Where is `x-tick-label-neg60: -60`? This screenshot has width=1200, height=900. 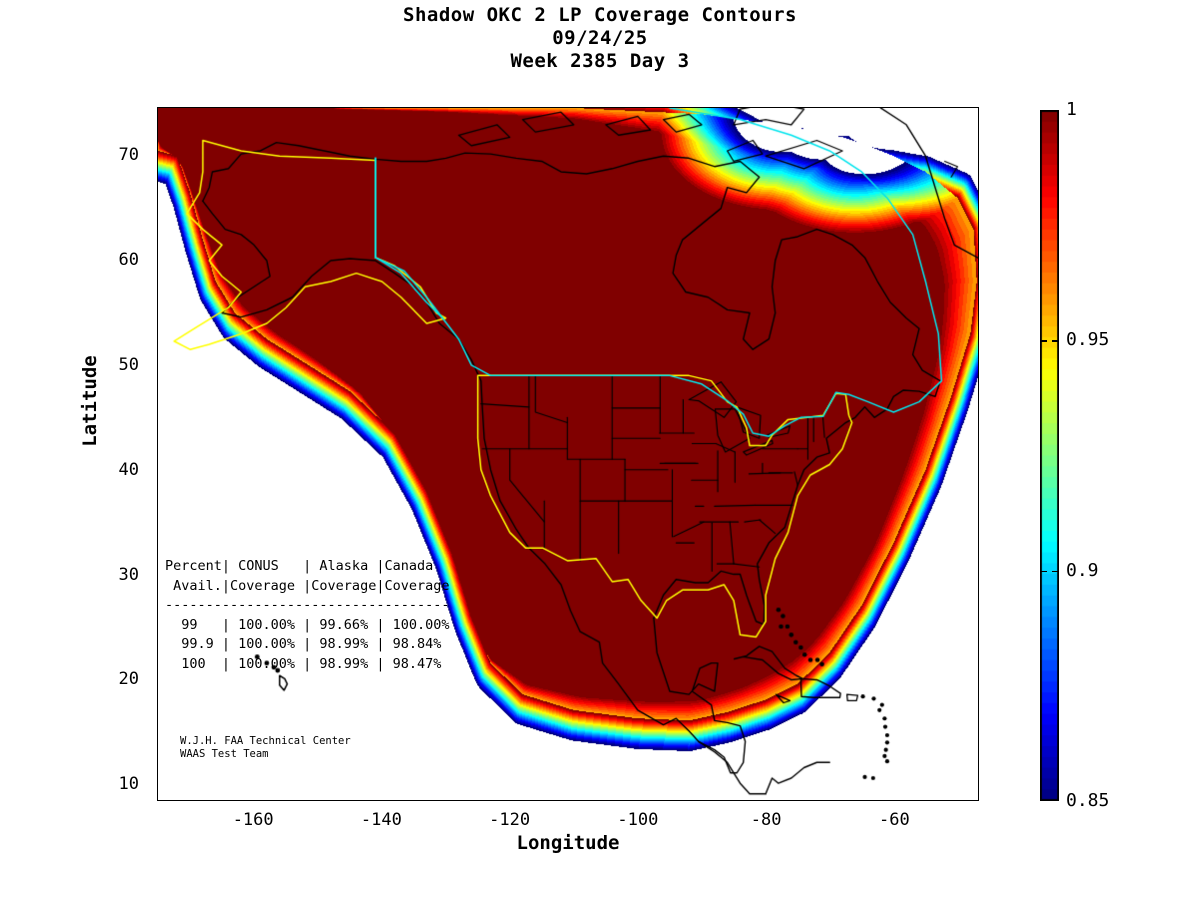 x-tick-label-neg60: -60 is located at coordinates (894, 820).